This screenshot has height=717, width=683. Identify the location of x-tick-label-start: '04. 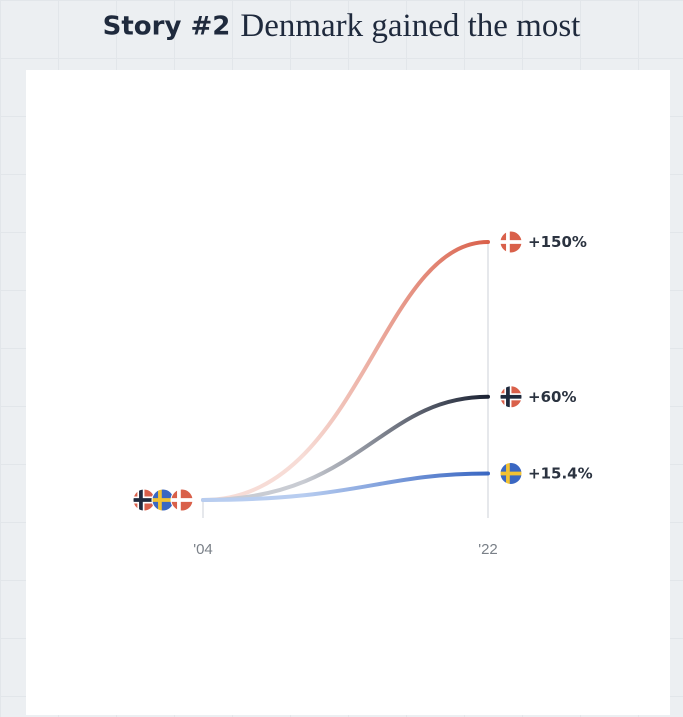
(203, 549).